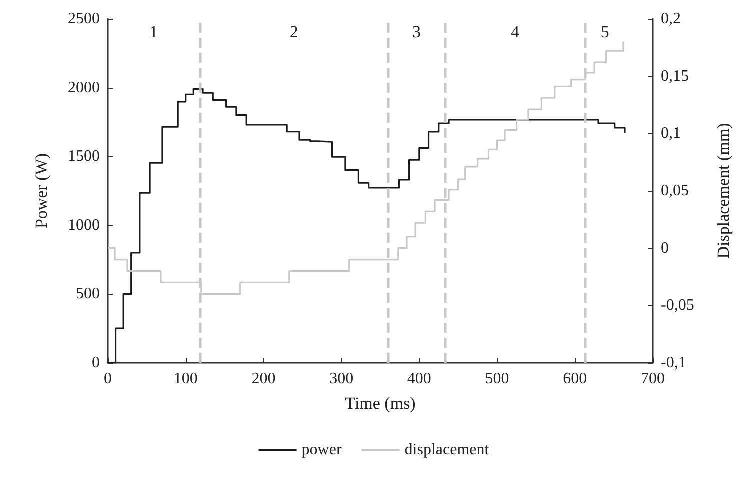  What do you see at coordinates (416, 32) in the screenshot?
I see `annotation: 3` at bounding box center [416, 32].